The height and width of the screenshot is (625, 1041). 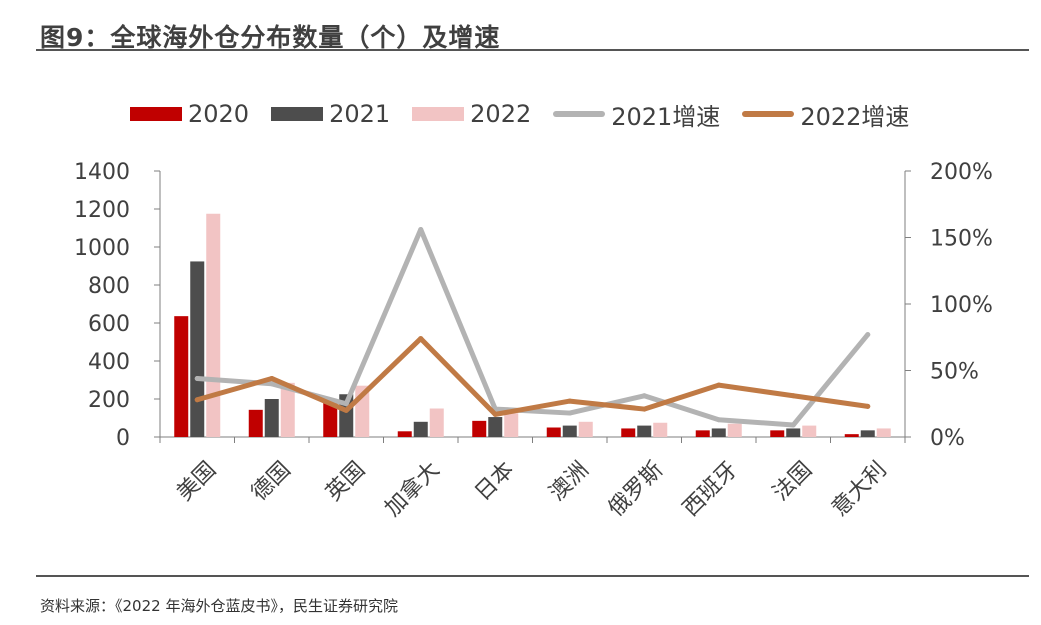 I want to click on point-2021增速-法国, so click(x=793, y=425).